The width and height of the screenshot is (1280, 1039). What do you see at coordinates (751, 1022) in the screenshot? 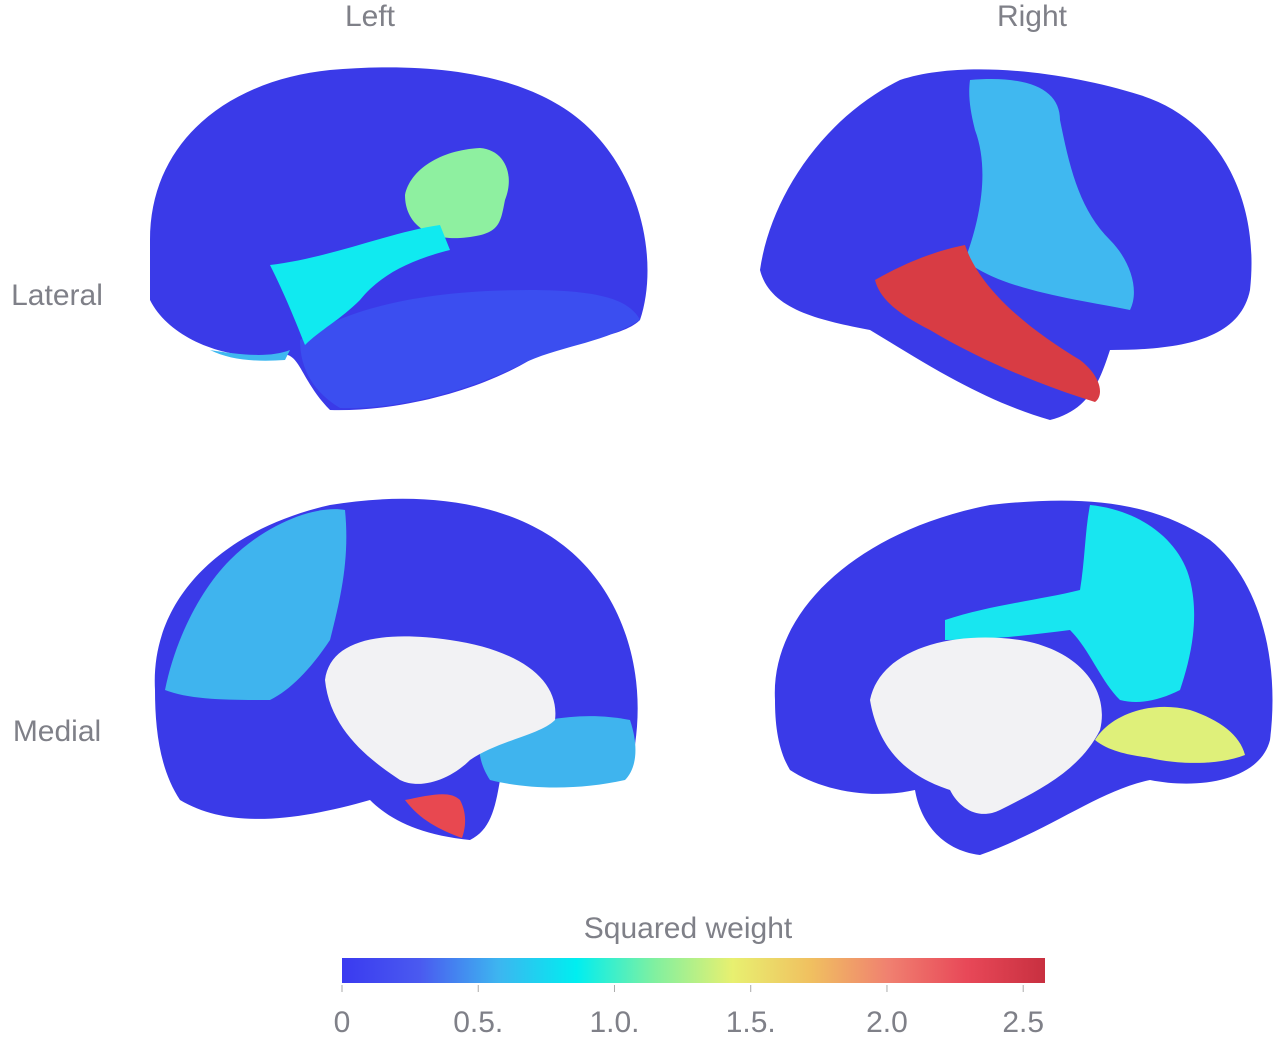
I see `tick-label: 1.5.` at bounding box center [751, 1022].